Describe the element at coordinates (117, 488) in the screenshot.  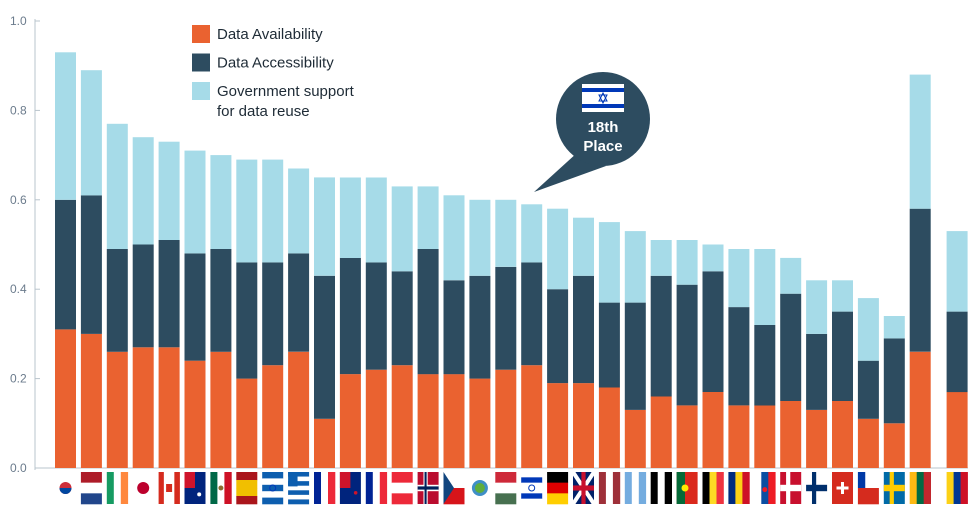
I see `flag-icon-ie` at that location.